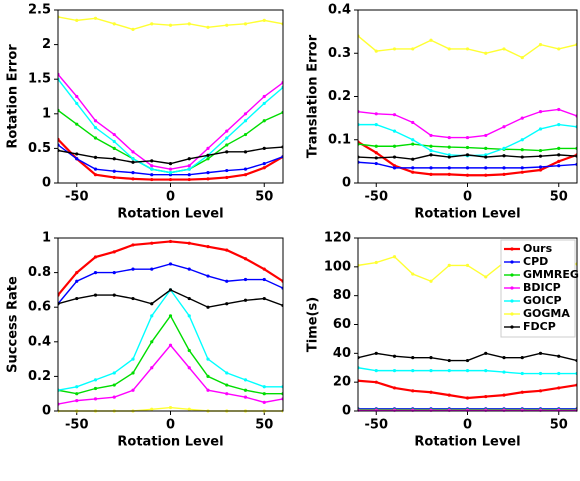 Image resolution: width=580 pixels, height=481 pixels. What do you see at coordinates (377, 425) in the screenshot?
I see `x-tick-label: -50` at bounding box center [377, 425].